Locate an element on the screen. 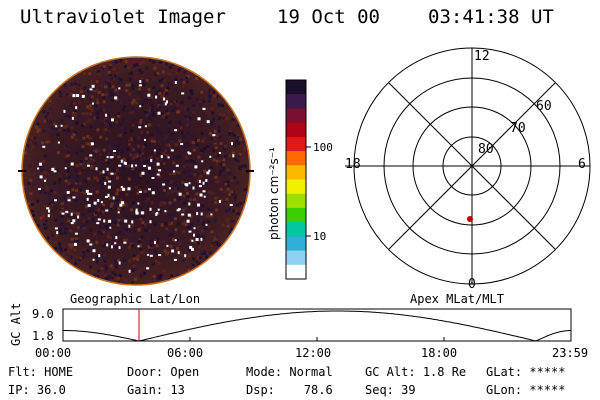 The width and height of the screenshot is (600, 400). timeline-ytick-1-8: 1.8 is located at coordinates (43, 336).